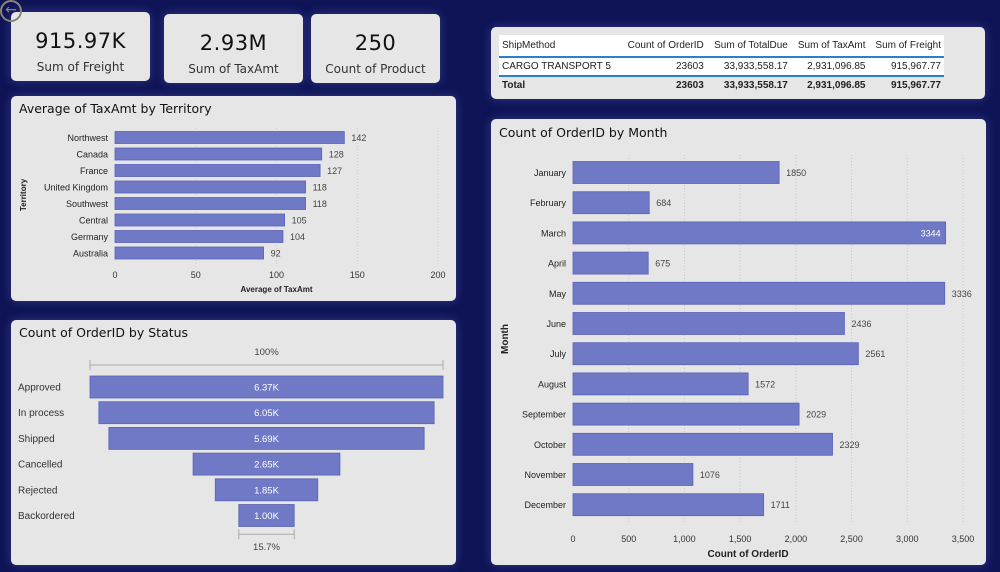  I want to click on kpi-label: Sum of Freight, so click(80, 67).